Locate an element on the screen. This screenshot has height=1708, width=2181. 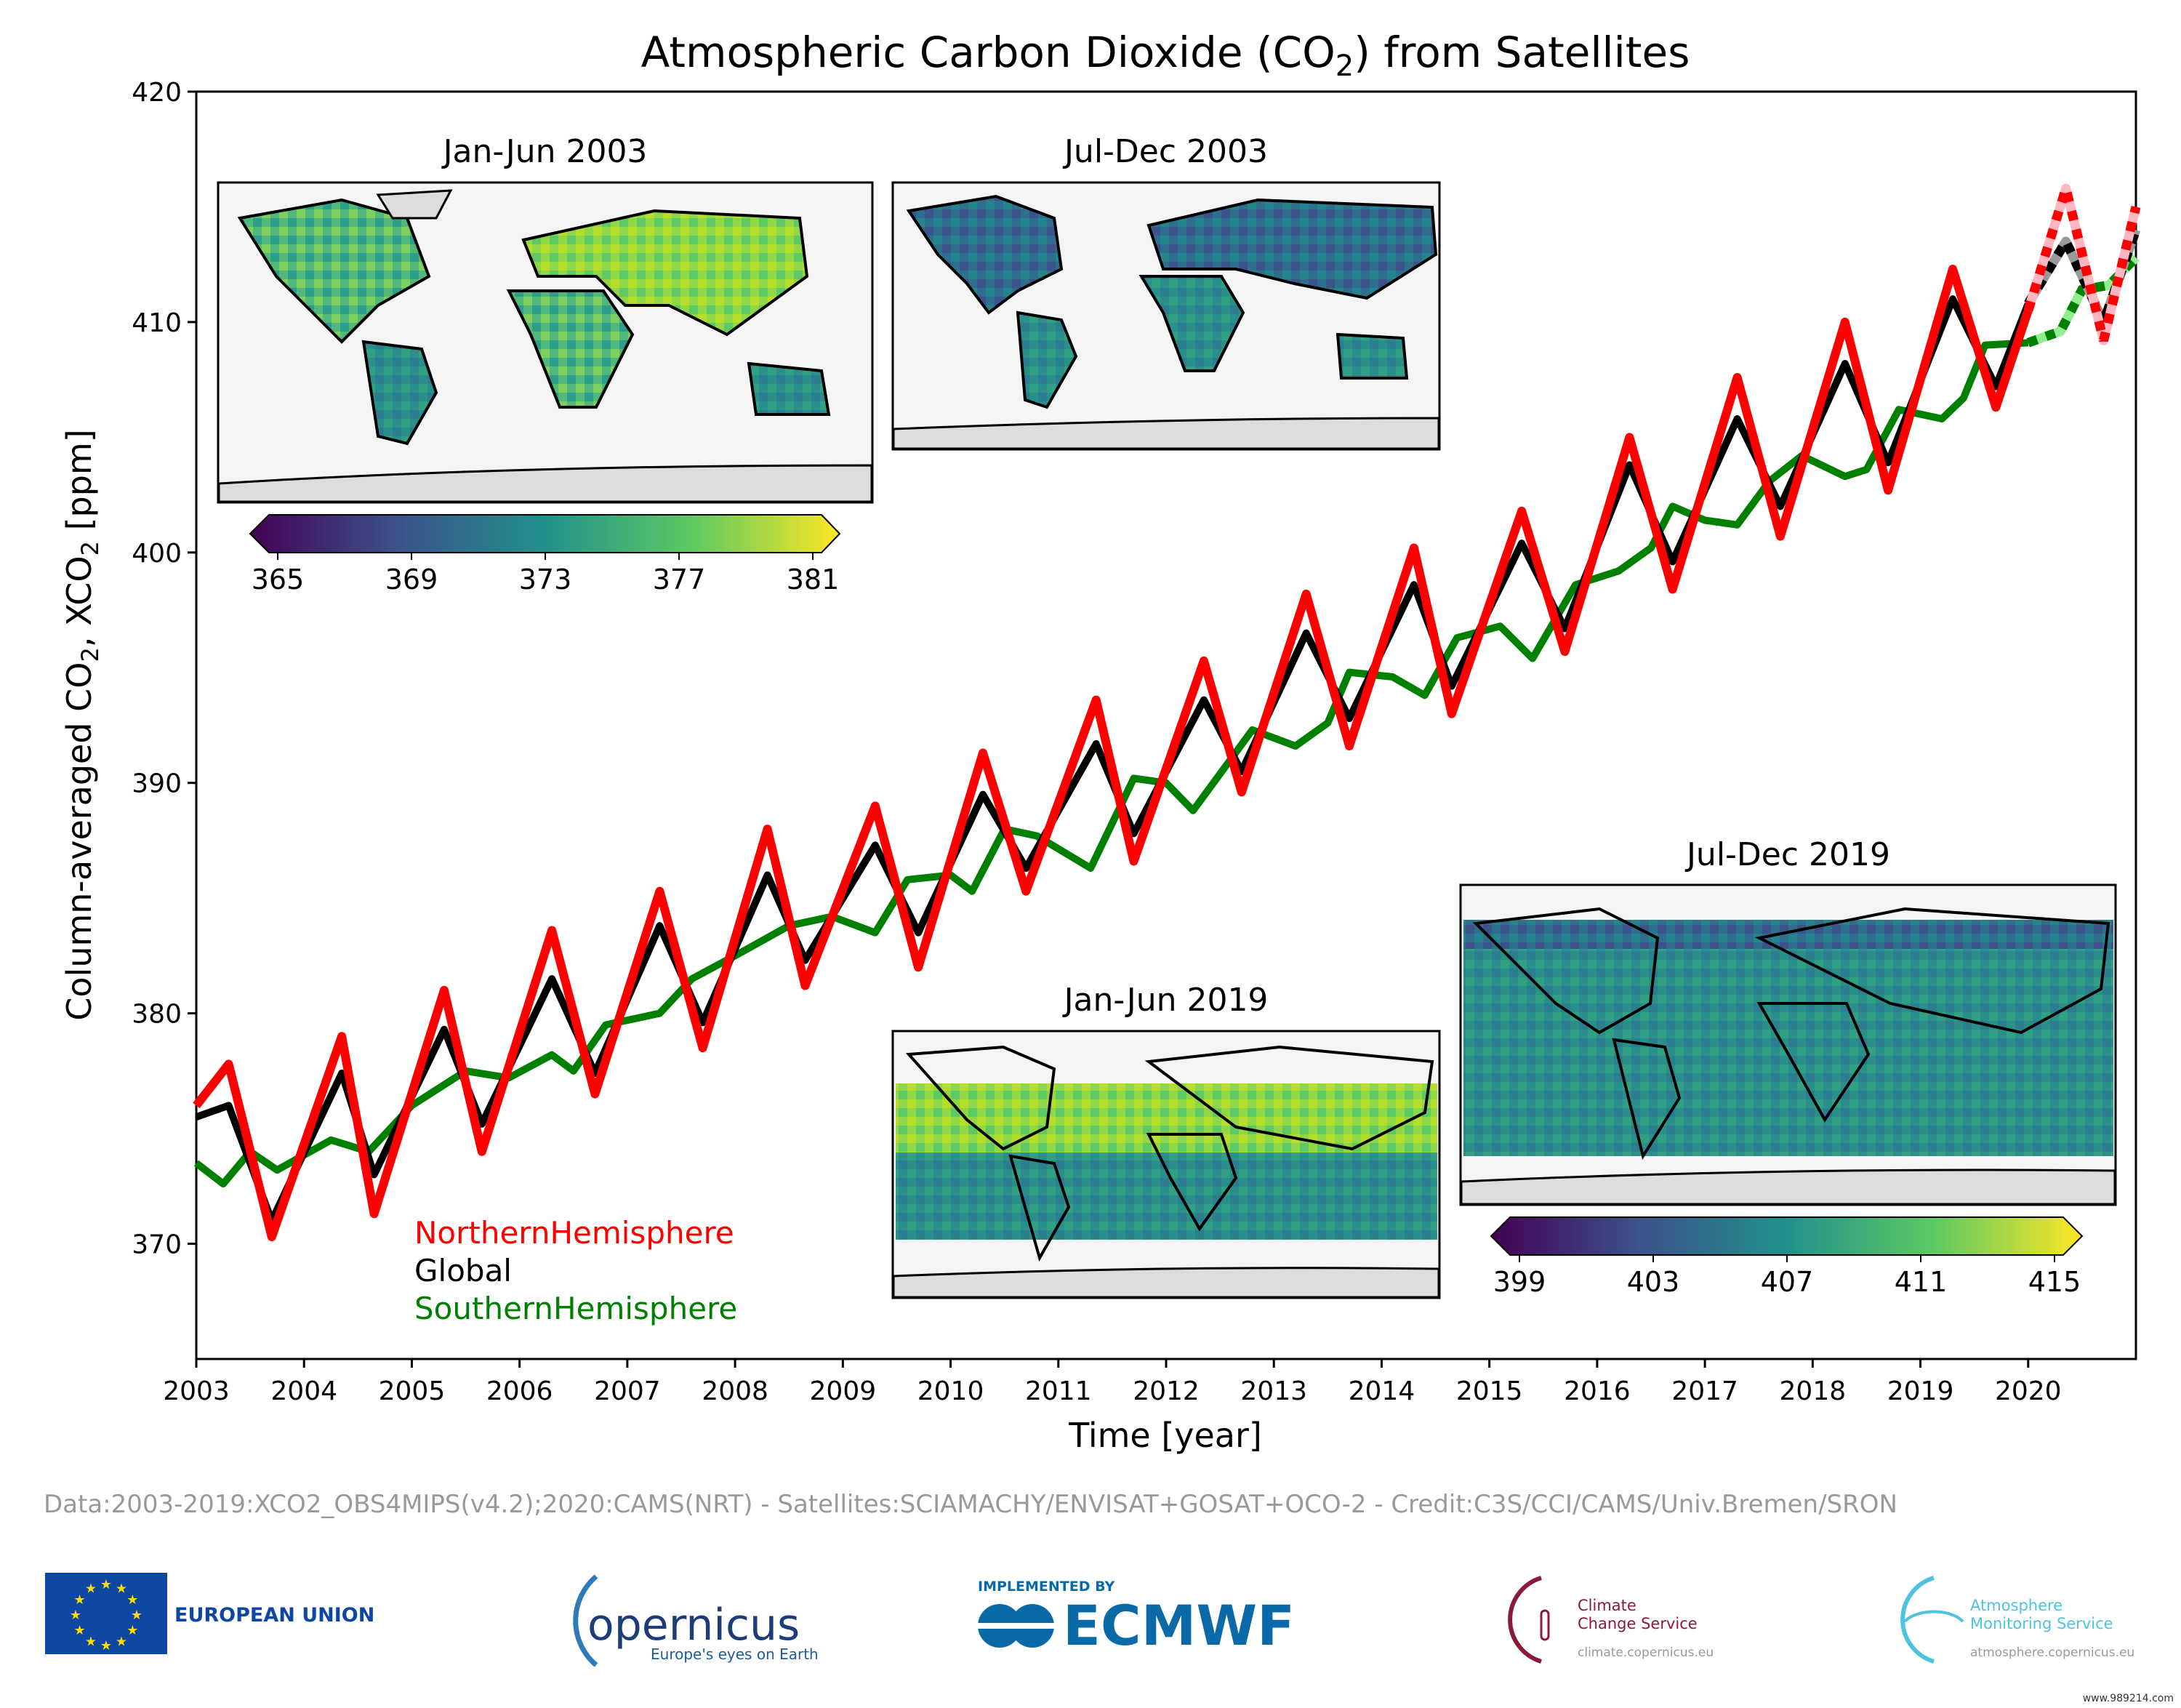
x-tick-label: 2014 is located at coordinates (1382, 1391).